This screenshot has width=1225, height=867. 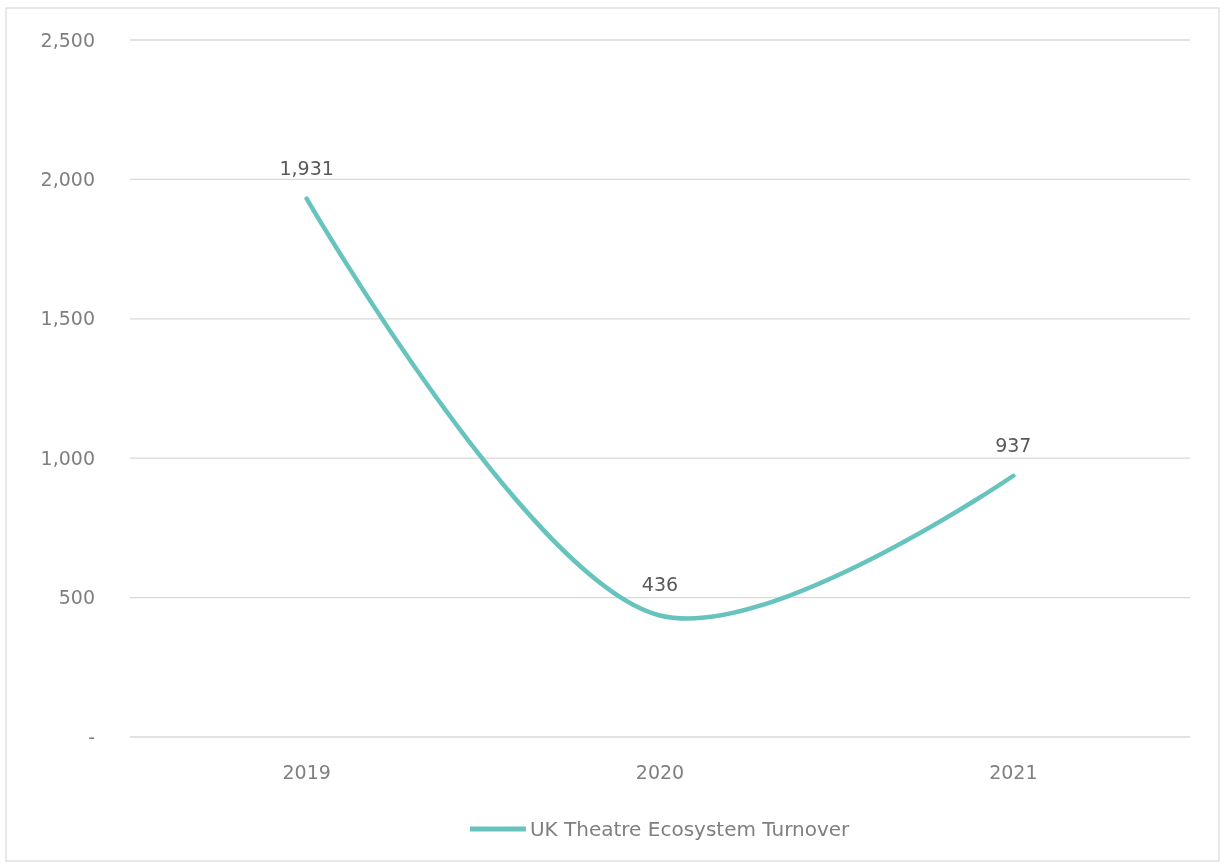 What do you see at coordinates (306, 771) in the screenshot?
I see `x-tick-label: 2019` at bounding box center [306, 771].